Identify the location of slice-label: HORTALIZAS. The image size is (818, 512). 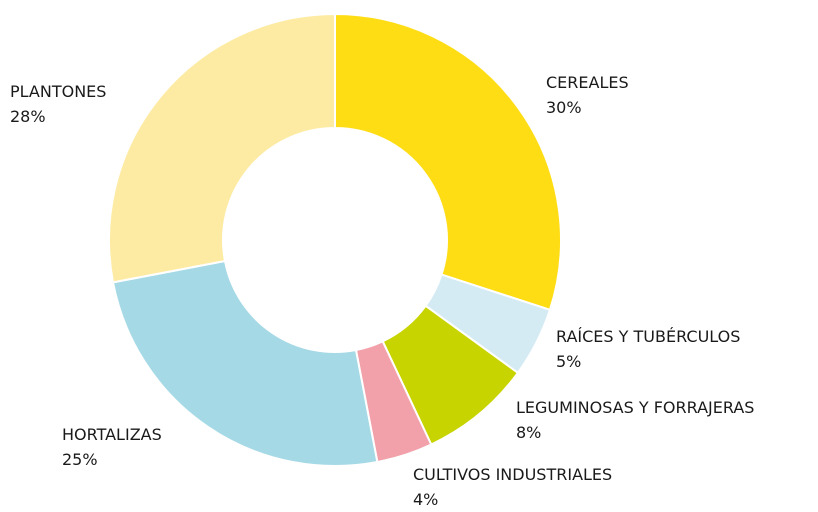
(112, 434).